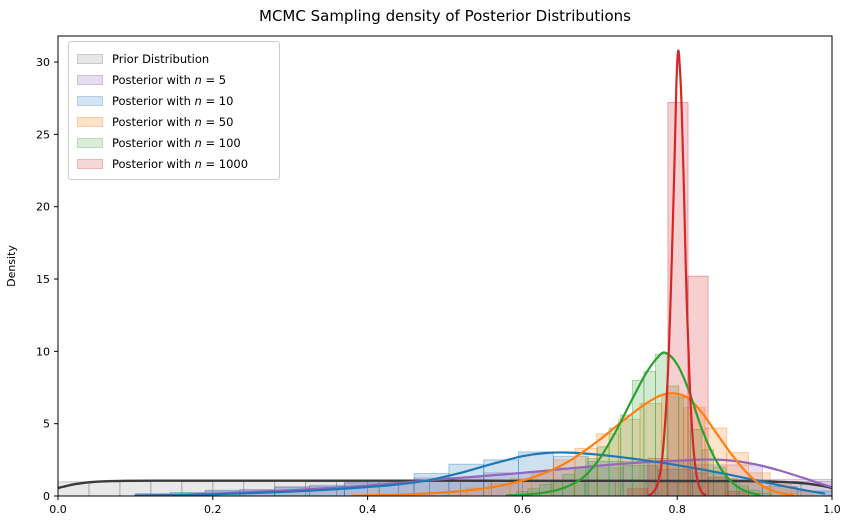  I want to click on legend-swatch-n10, so click(90, 100).